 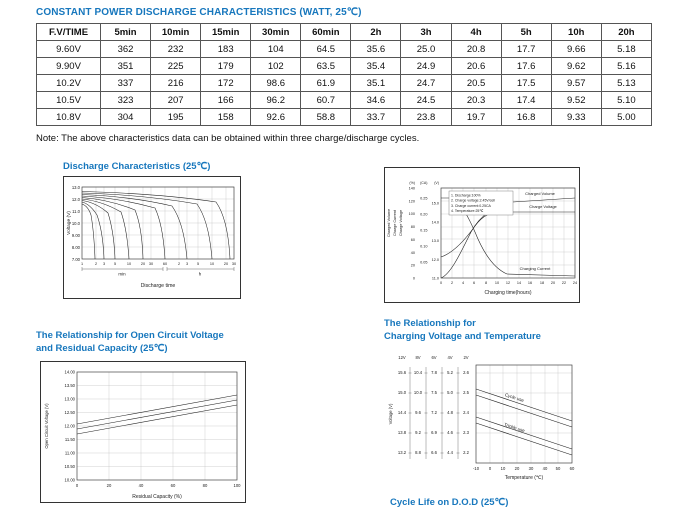 I want to click on scale-value: 9.2, so click(x=418, y=432).